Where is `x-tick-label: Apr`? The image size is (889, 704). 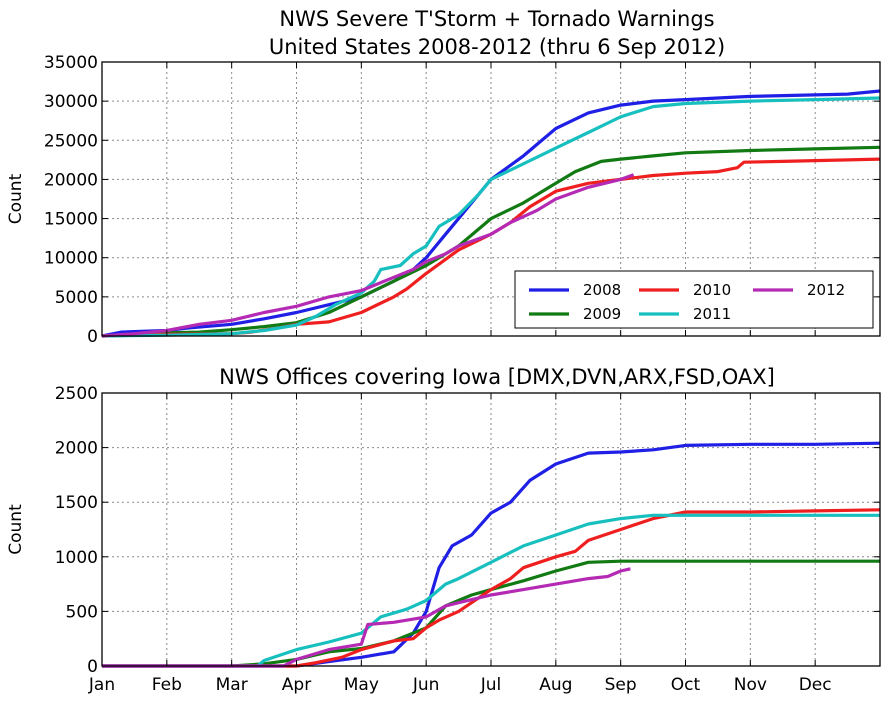
x-tick-label: Apr is located at coordinates (296, 685).